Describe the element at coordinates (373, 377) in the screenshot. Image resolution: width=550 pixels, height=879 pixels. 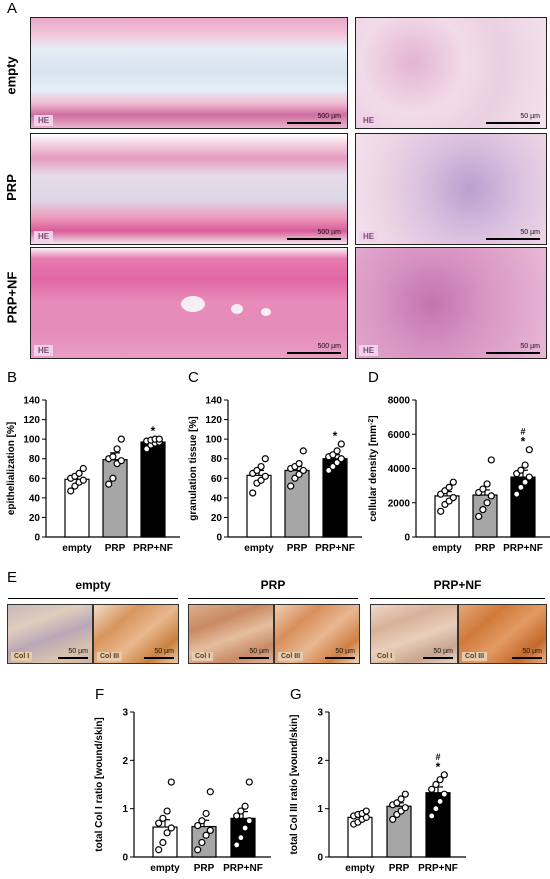
I see `panel-letter-d: D` at that location.